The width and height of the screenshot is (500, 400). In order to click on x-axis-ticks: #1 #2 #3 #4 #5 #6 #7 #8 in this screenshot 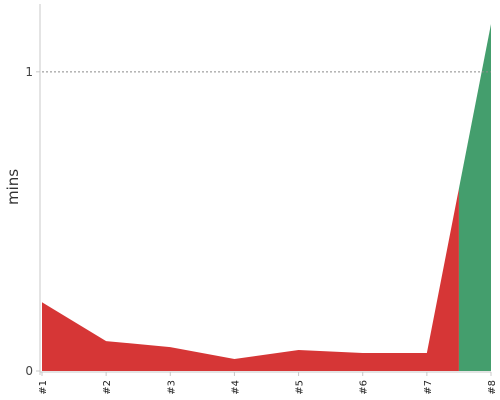, I will do `click(268, 383)`.